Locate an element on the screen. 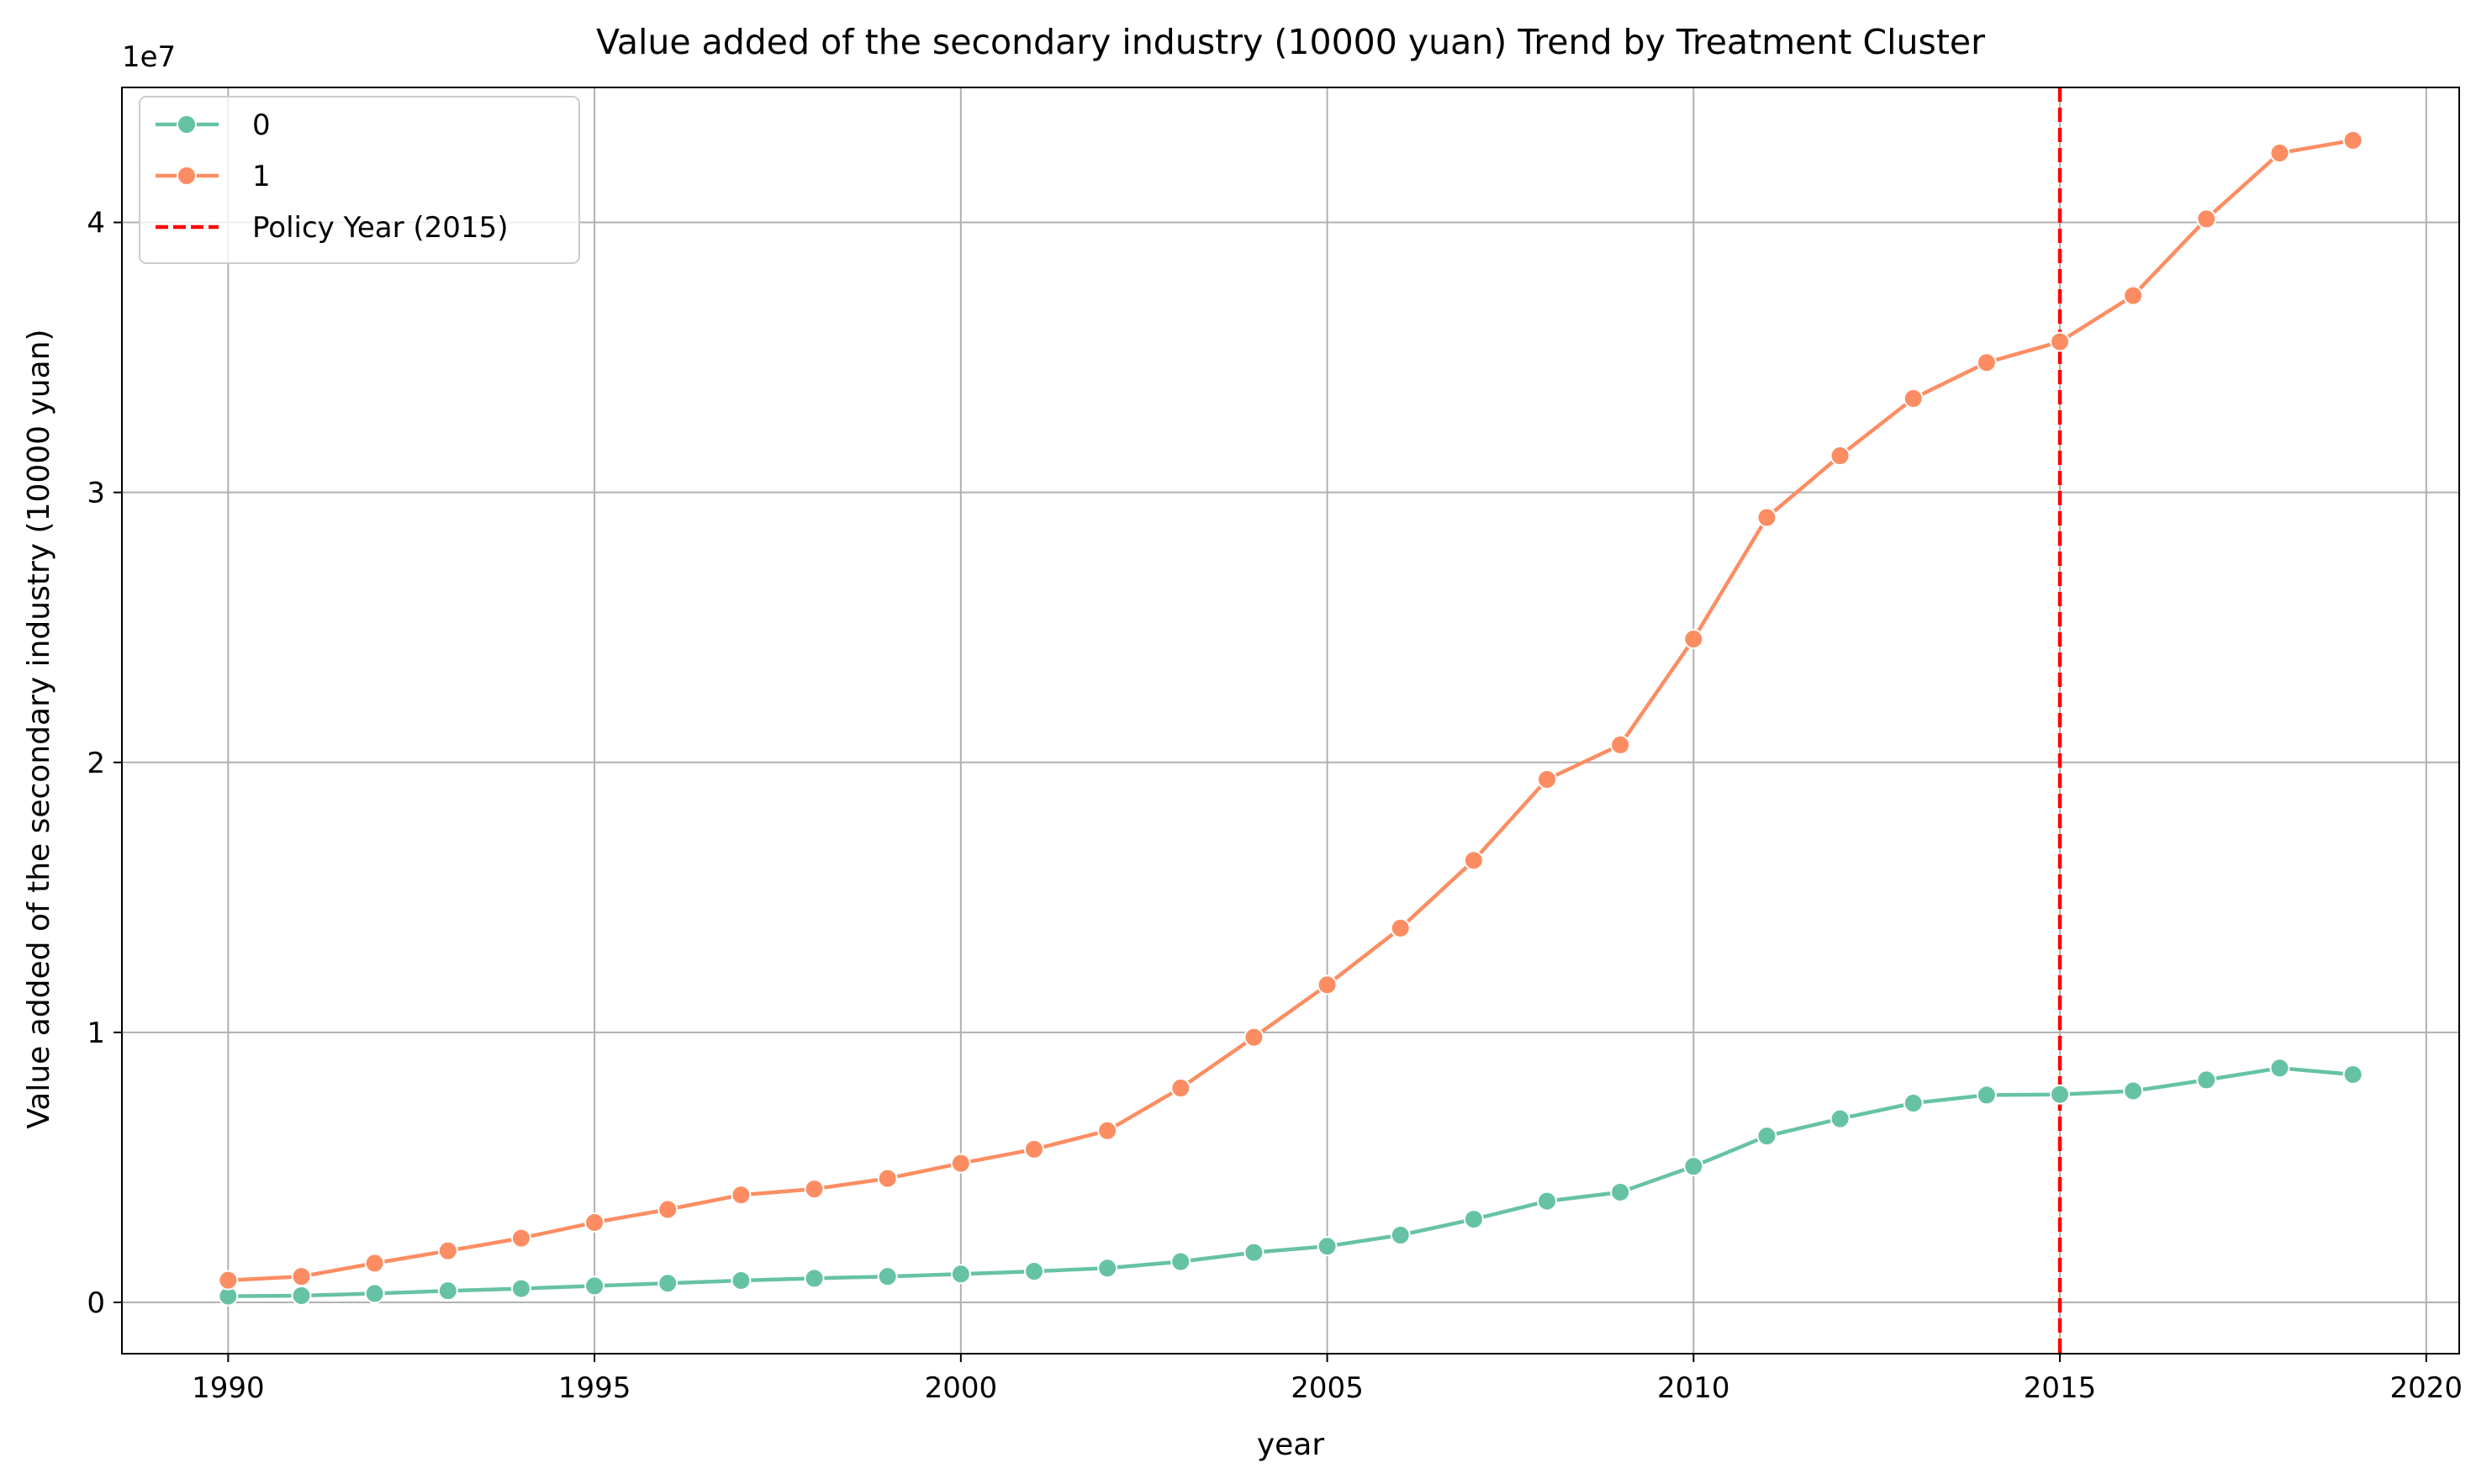 The image size is (2492, 1484). x-tick-label: 2005 is located at coordinates (1327, 1388).